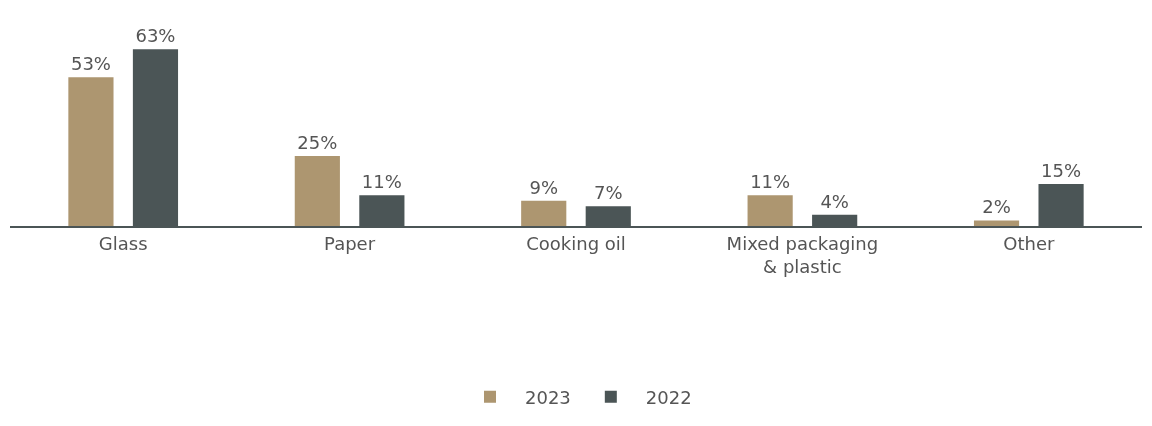 The width and height of the screenshot is (1152, 426). I want to click on x-tick-label: Glass, so click(123, 243).